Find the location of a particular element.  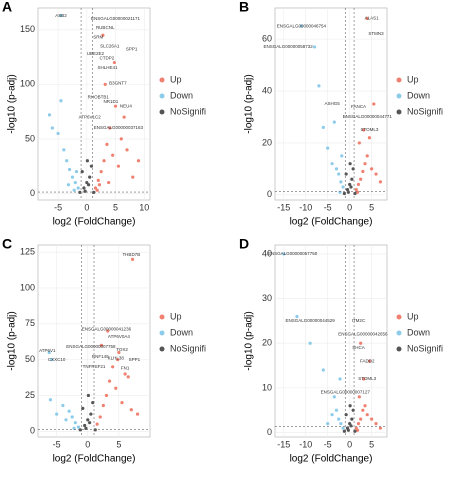

gene-label: THBD7B is located at coordinates (131, 254).